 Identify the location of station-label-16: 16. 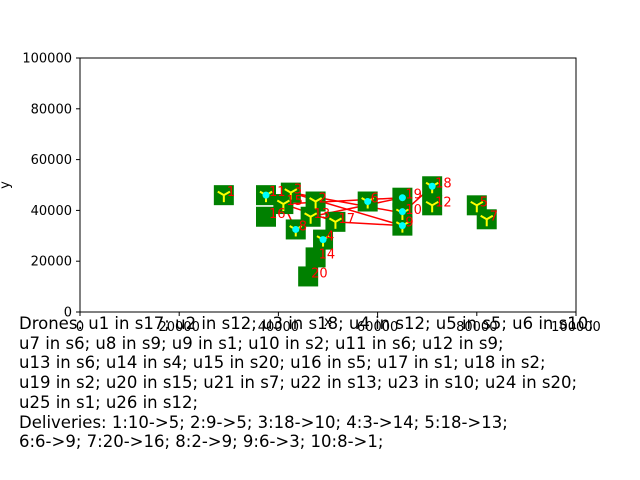
(277, 214).